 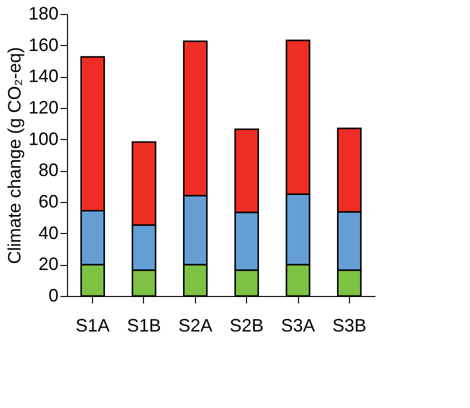 What do you see at coordinates (43, 14) in the screenshot?
I see `y-tick-label: 180` at bounding box center [43, 14].